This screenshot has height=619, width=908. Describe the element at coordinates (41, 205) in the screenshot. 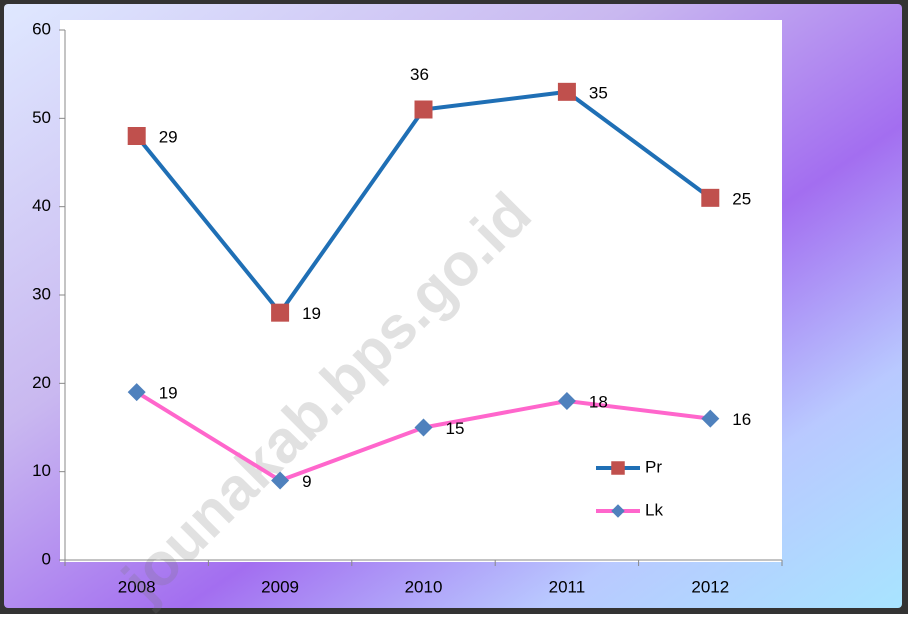

I see `y-tick-label: 40` at that location.